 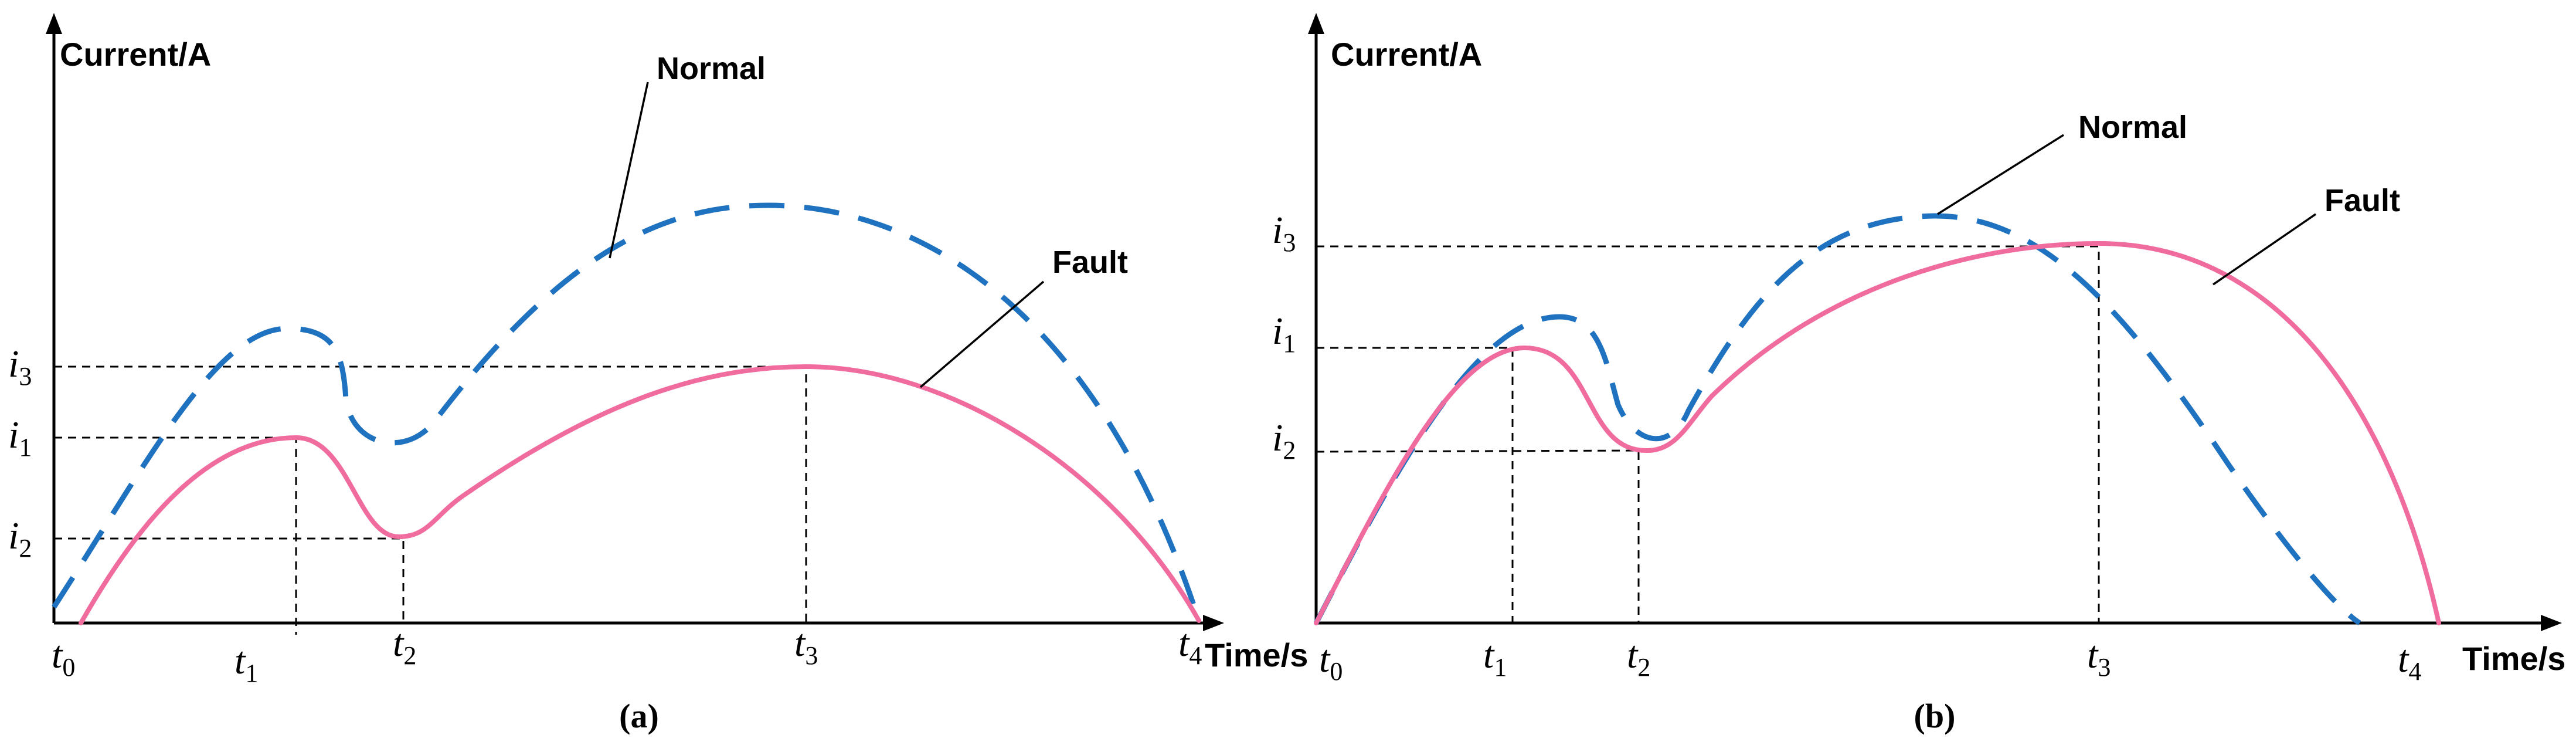 What do you see at coordinates (712, 68) in the screenshot?
I see `normal-callout-a: Normal` at bounding box center [712, 68].